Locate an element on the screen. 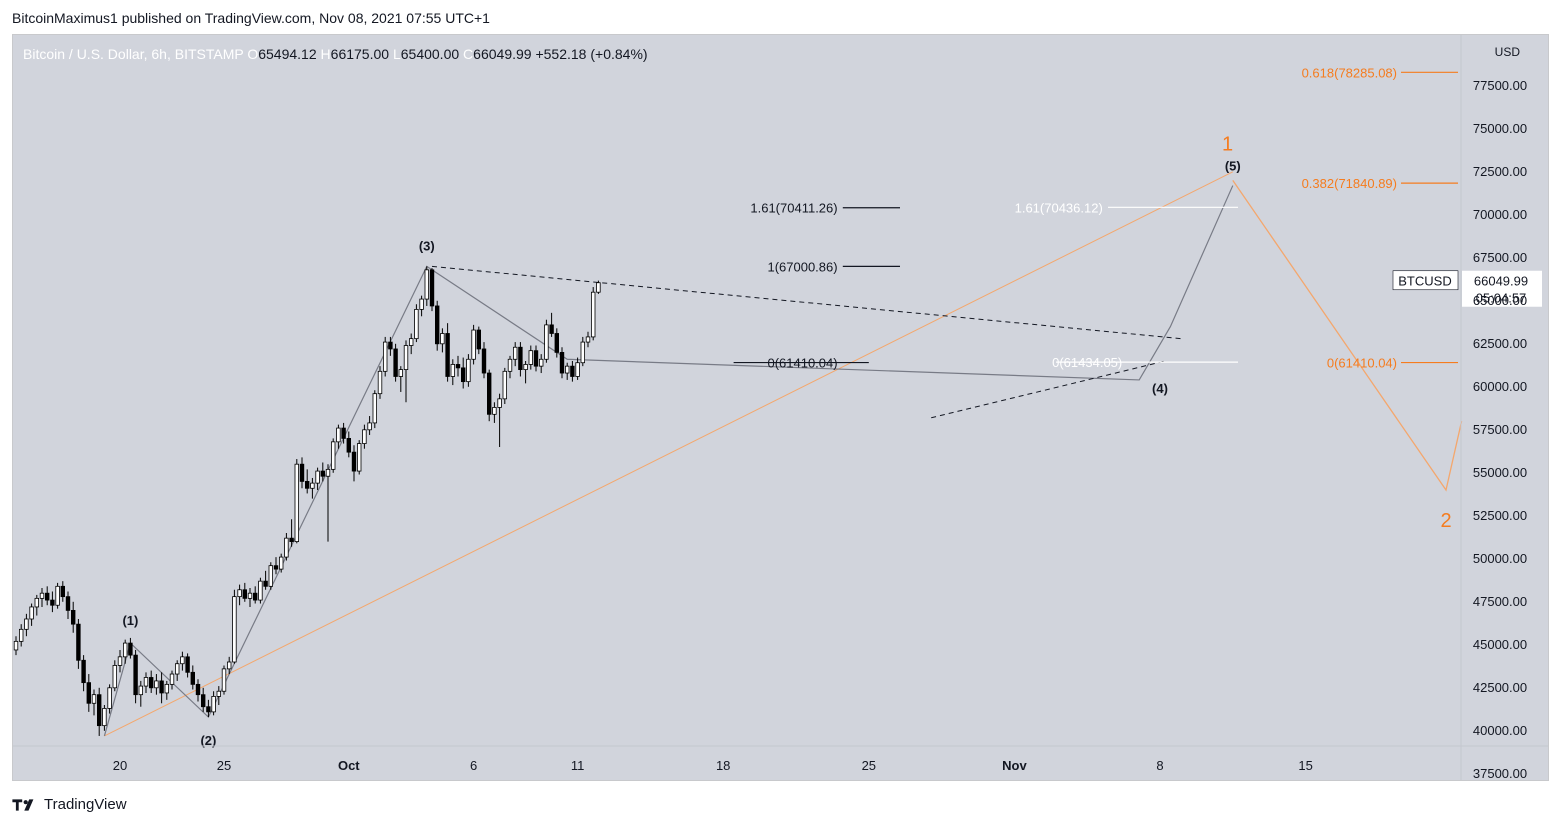 This screenshot has height=826, width=1561. x-tick-label: Oct is located at coordinates (349, 765).